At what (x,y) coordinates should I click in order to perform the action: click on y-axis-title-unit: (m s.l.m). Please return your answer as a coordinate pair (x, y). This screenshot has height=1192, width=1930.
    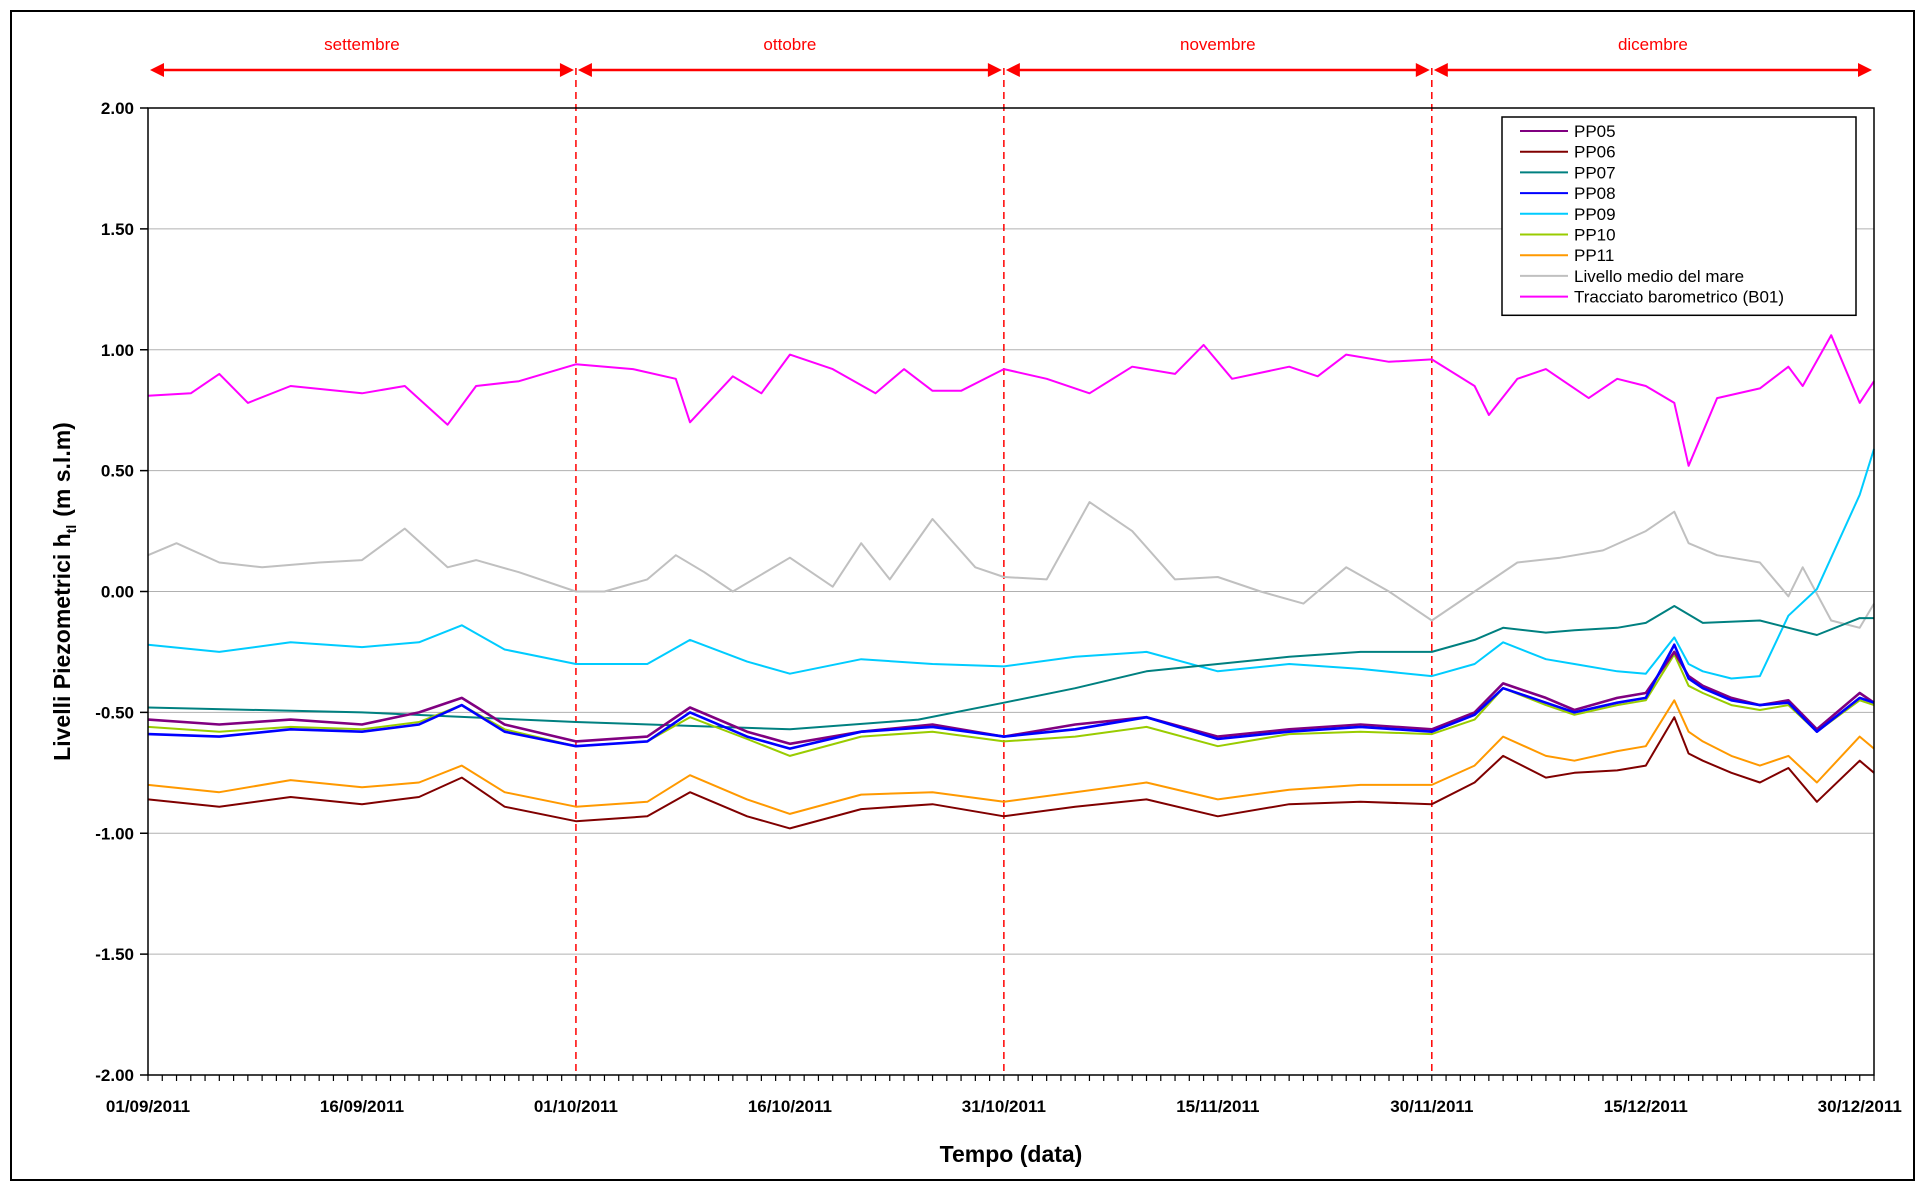
    Looking at the image, I should click on (62, 469).